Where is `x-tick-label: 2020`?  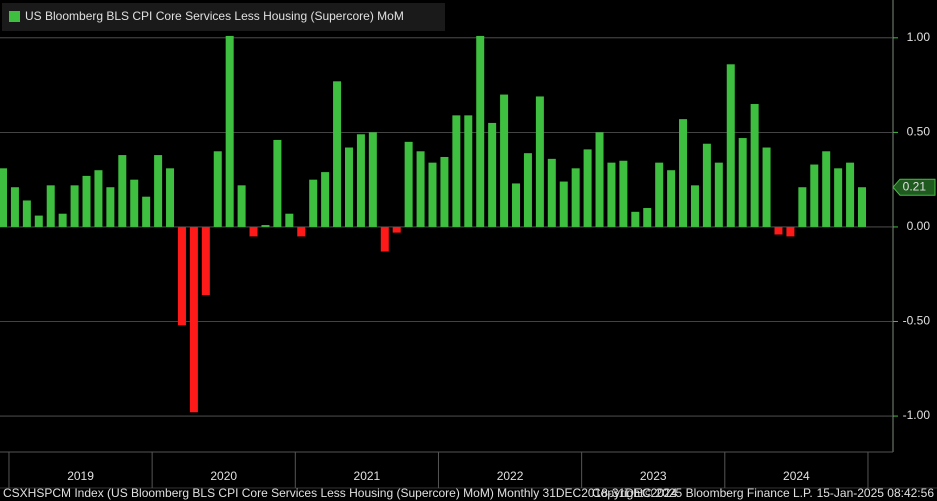 x-tick-label: 2020 is located at coordinates (223, 476).